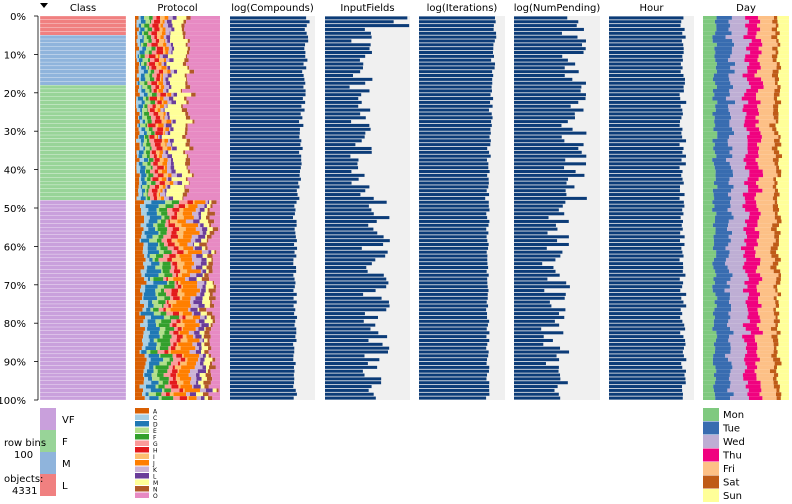 The image size is (792, 504). What do you see at coordinates (537, 379) in the screenshot?
I see `numpending-bar` at bounding box center [537, 379].